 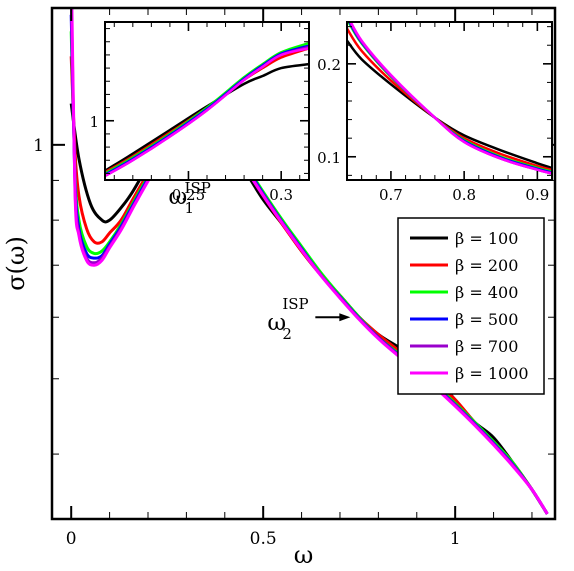 I want to click on main-xtick-label: 0.5, so click(x=263, y=539).